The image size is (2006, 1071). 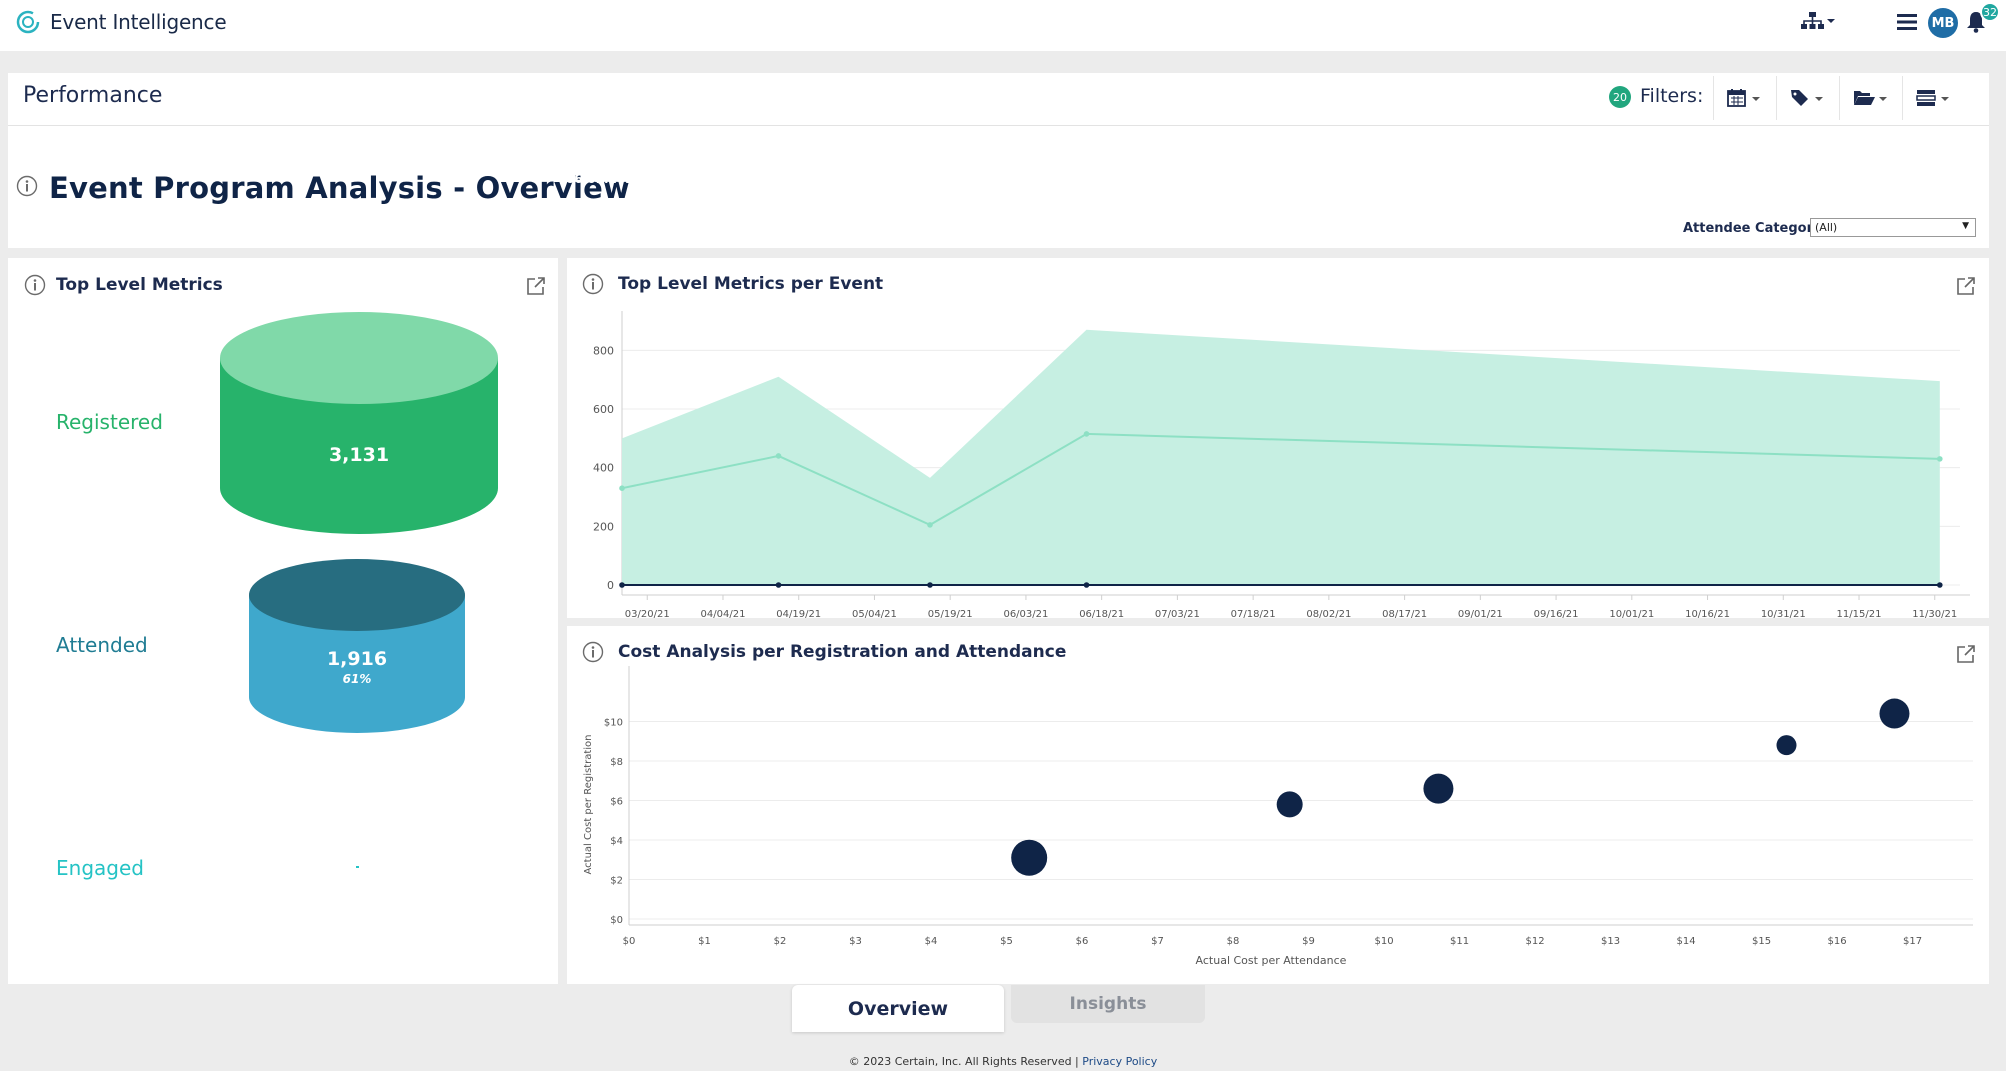 I want to click on notification-count-badge: 32, so click(x=1990, y=12).